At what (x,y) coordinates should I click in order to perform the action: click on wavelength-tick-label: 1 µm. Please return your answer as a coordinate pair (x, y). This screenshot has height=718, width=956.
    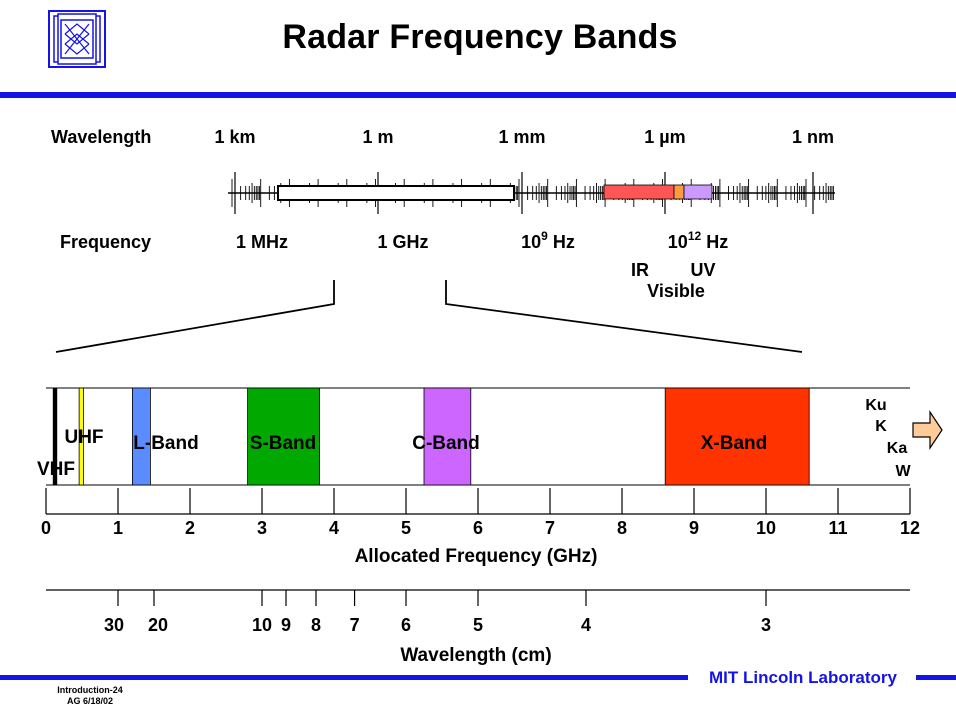
    Looking at the image, I should click on (664, 137).